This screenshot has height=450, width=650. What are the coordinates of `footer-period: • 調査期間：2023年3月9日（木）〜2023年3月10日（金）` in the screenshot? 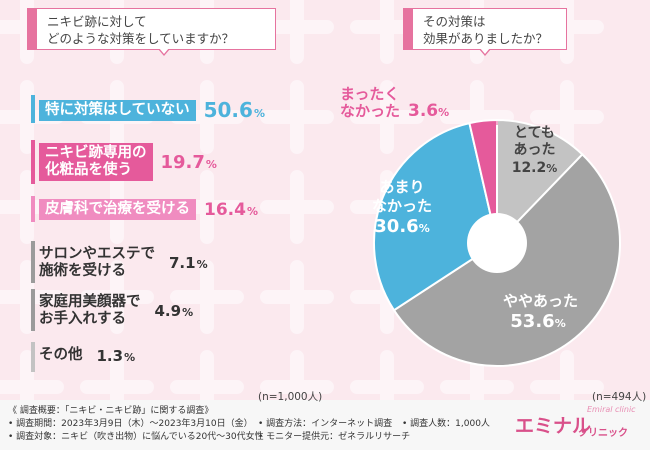 It's located at (130, 424).